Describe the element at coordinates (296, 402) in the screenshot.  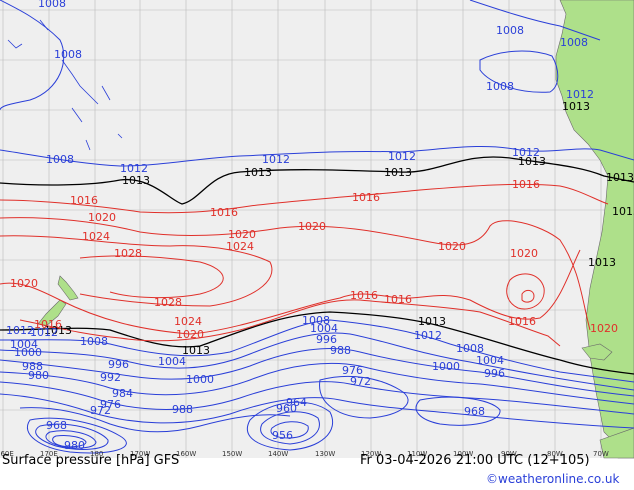
I see `label-964: 964` at that location.